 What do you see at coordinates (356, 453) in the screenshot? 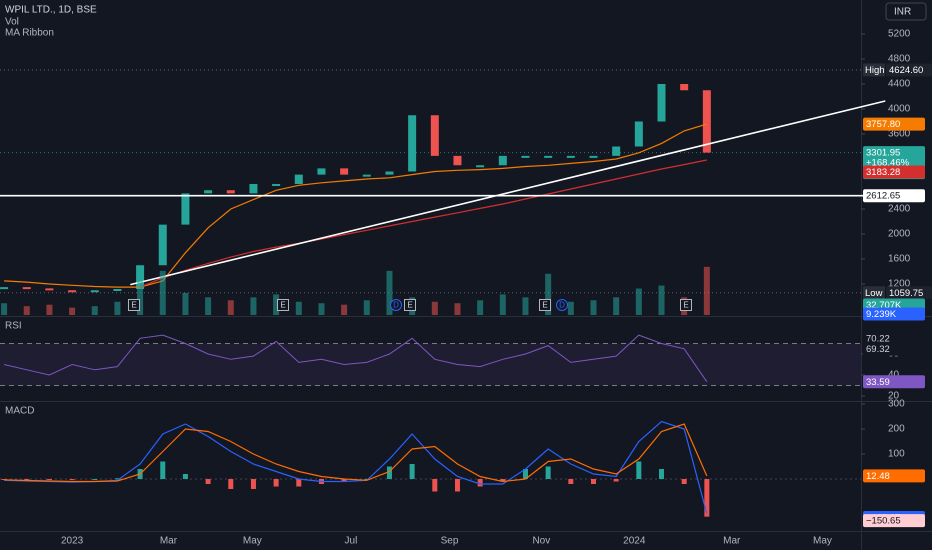
I see `macd-line` at bounding box center [356, 453].